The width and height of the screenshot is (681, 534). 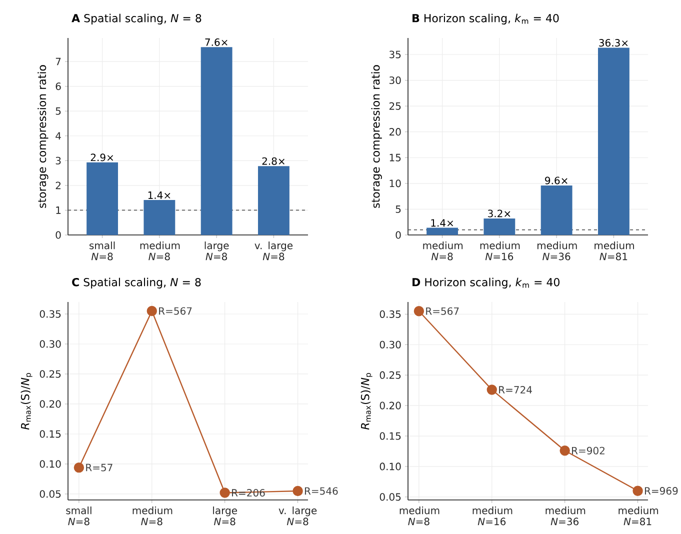 I want to click on y-tick-label: 6, so click(x=58, y=86).